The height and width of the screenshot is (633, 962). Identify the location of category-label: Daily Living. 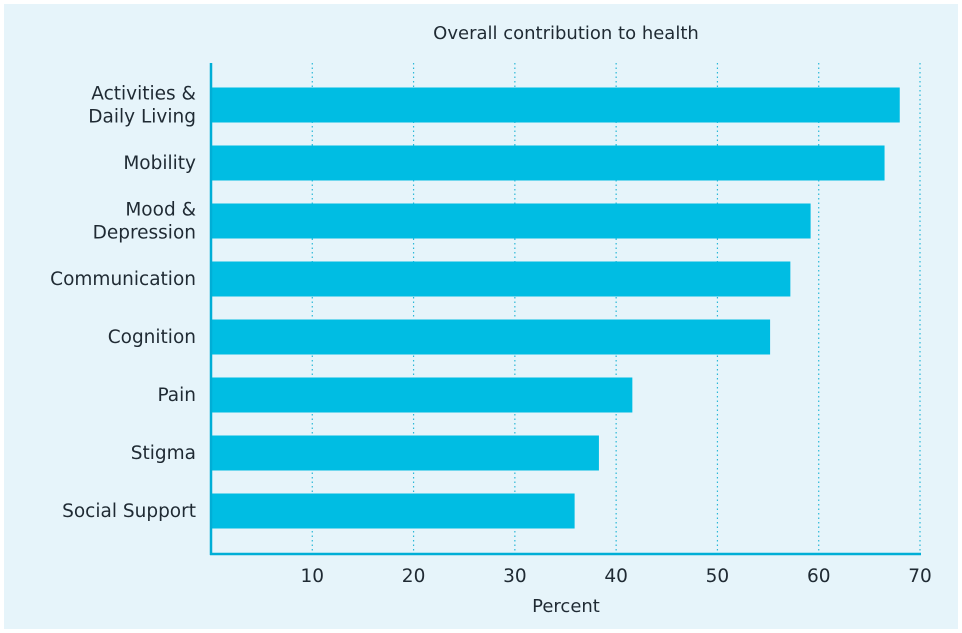
(142, 117).